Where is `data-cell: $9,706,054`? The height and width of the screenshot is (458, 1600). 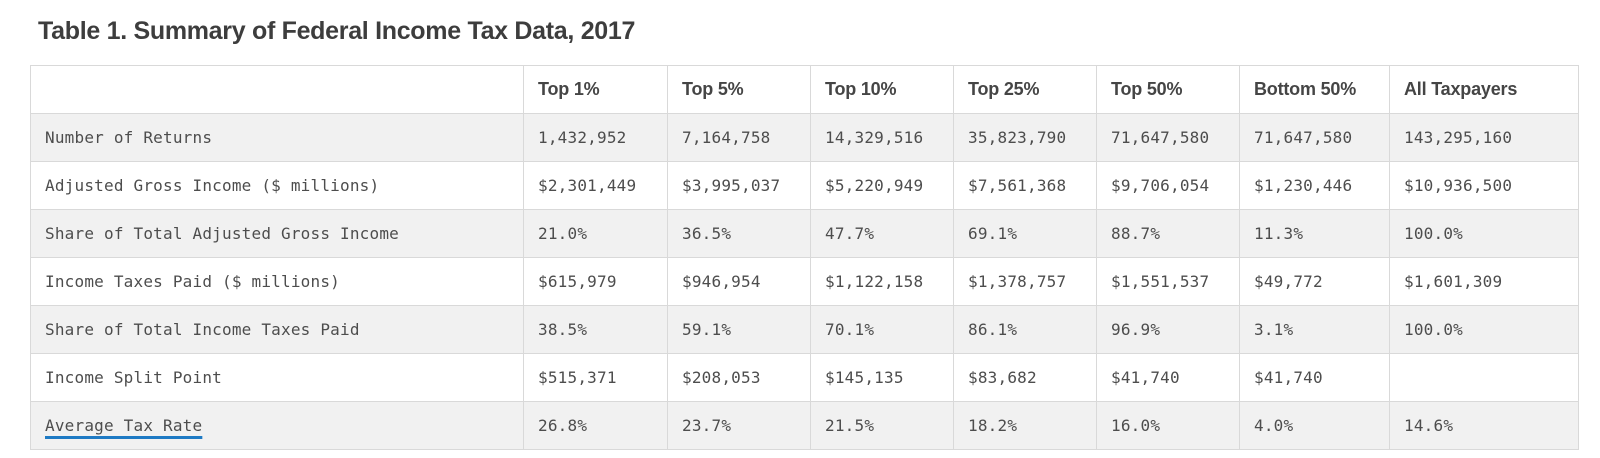 data-cell: $9,706,054 is located at coordinates (1168, 185).